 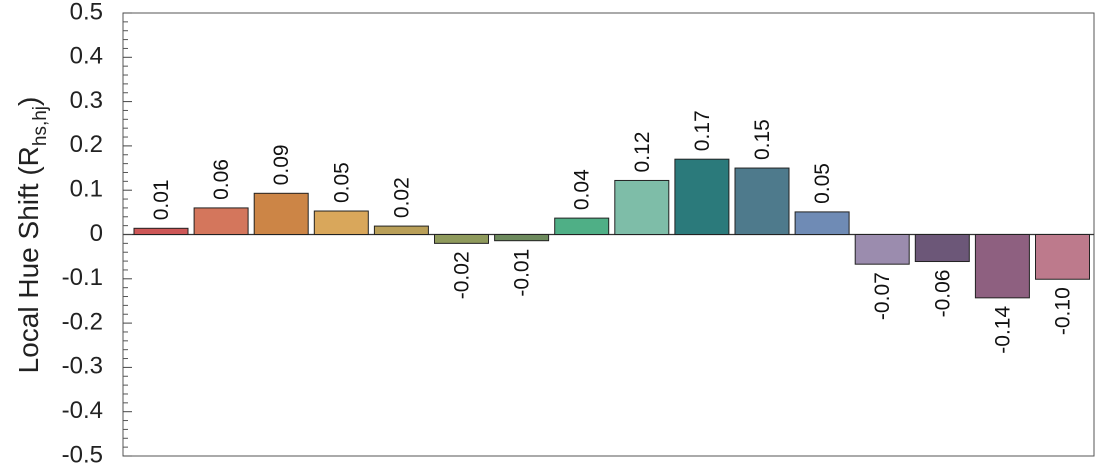 I want to click on y-axis-title-close: ), so click(x=28, y=101).